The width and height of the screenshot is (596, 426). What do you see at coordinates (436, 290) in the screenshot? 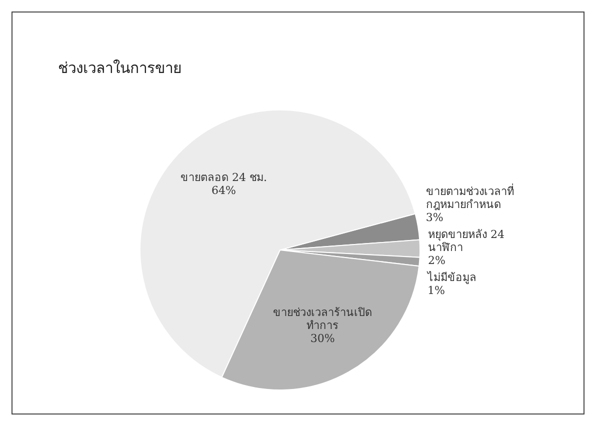
I see `data-label: 1%` at bounding box center [436, 290].